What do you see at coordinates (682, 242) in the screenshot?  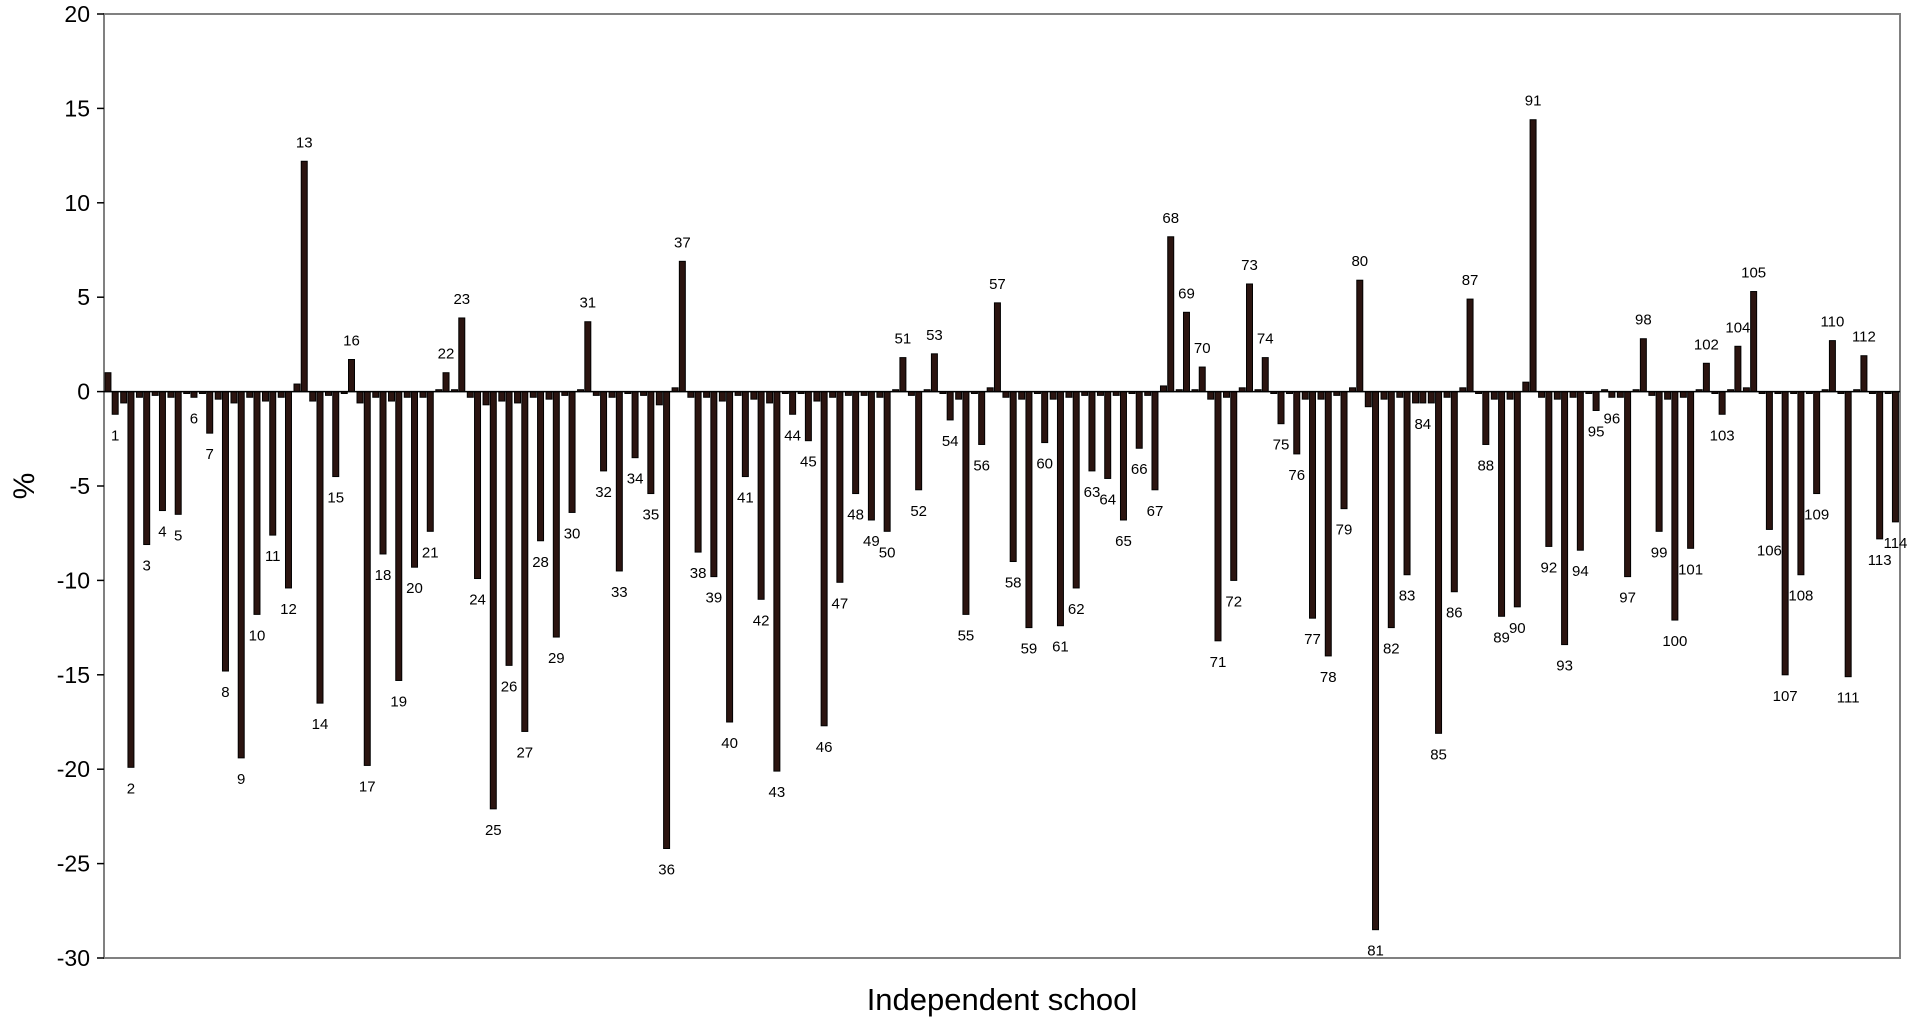 I see `school-label: 37` at bounding box center [682, 242].